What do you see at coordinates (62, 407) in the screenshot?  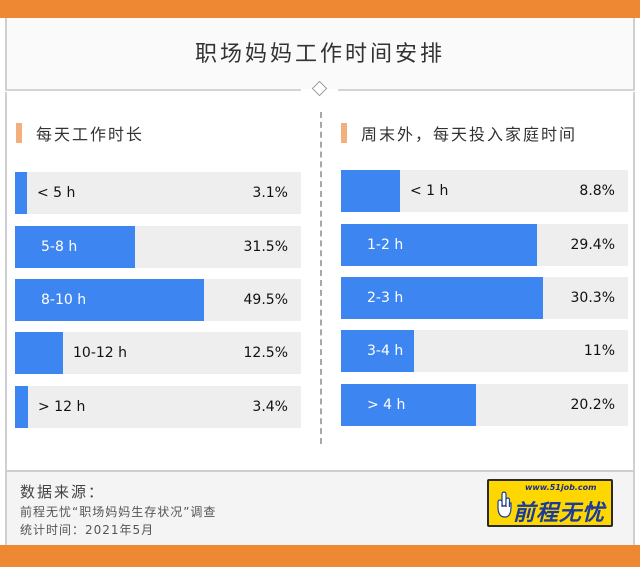 I see `left-bar-category: > 12 h` at bounding box center [62, 407].